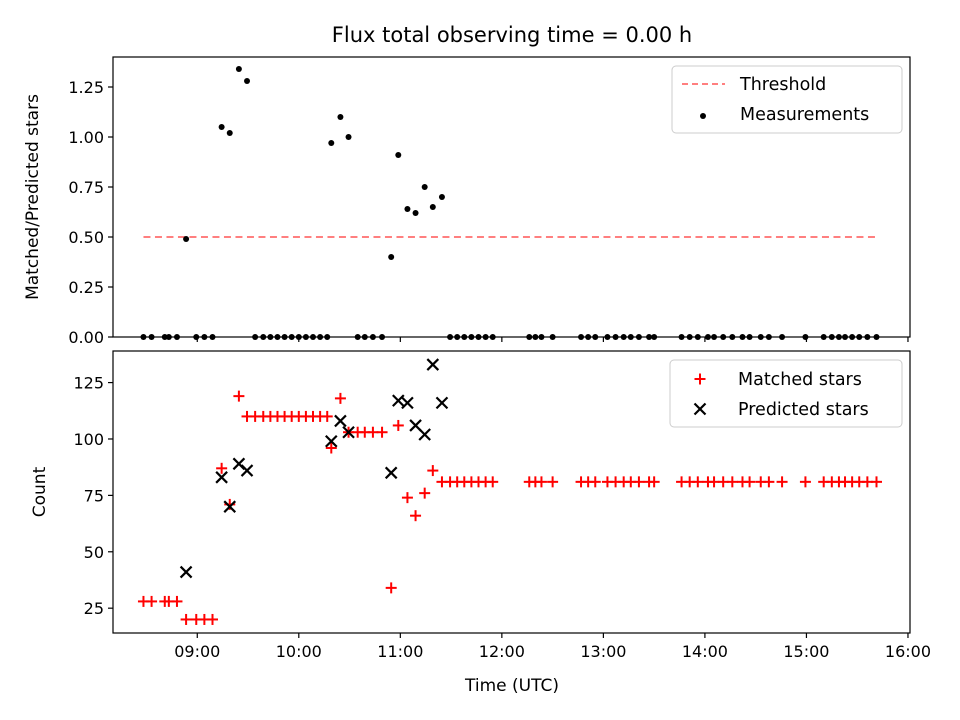 This screenshot has height=720, width=960. What do you see at coordinates (90, 212) in the screenshot?
I see `top-panel-y-ticks: 0.00 0.25 0.50 0.75 1.00 1.25` at bounding box center [90, 212].